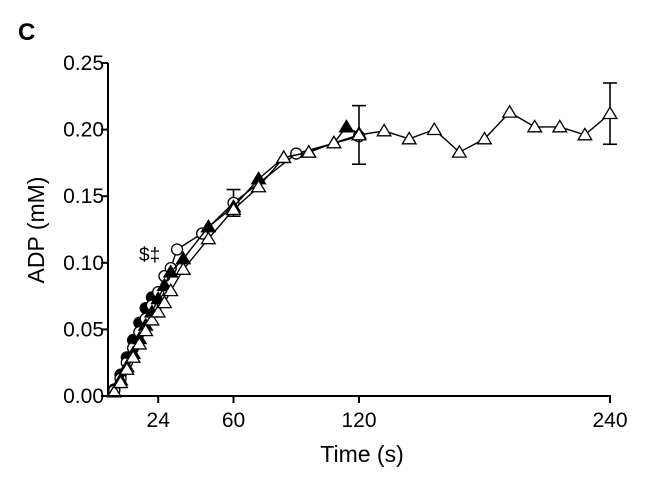 The image size is (665, 492). What do you see at coordinates (233, 420) in the screenshot?
I see `x-tick-label: 60` at bounding box center [233, 420].